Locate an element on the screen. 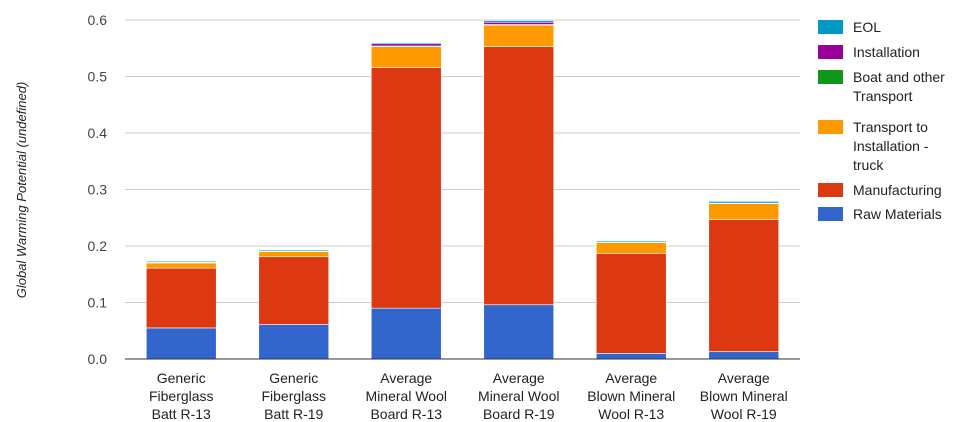 The width and height of the screenshot is (956, 422). legend-label: Installation - is located at coordinates (891, 146).